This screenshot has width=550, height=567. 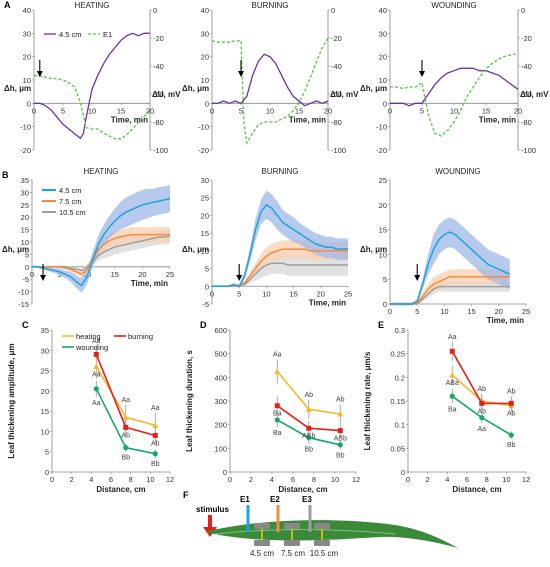 What do you see at coordinates (444, 311) in the screenshot?
I see `x-tick-label: 10` at bounding box center [444, 311].